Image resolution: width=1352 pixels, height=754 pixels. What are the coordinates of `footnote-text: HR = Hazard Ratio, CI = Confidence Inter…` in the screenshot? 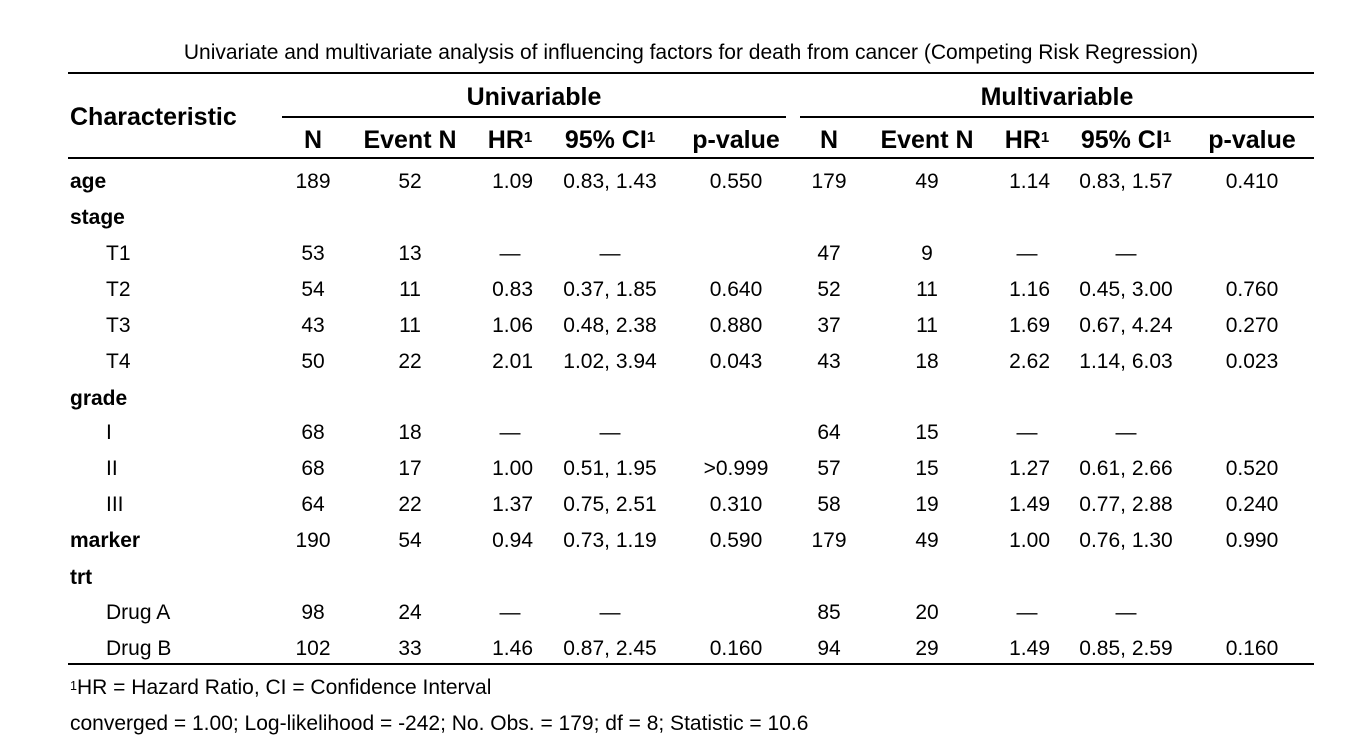 It's located at (284, 687).